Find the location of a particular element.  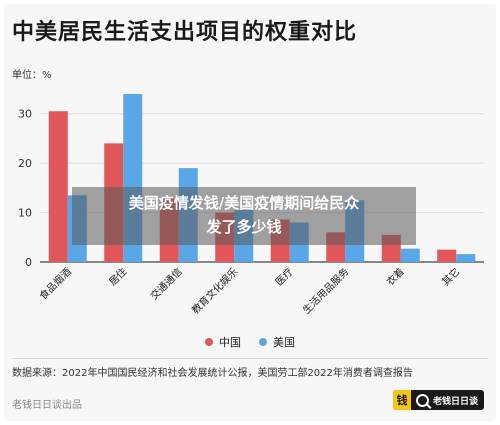

footer-credit: 老钱日日谈出品 is located at coordinates (47, 405).